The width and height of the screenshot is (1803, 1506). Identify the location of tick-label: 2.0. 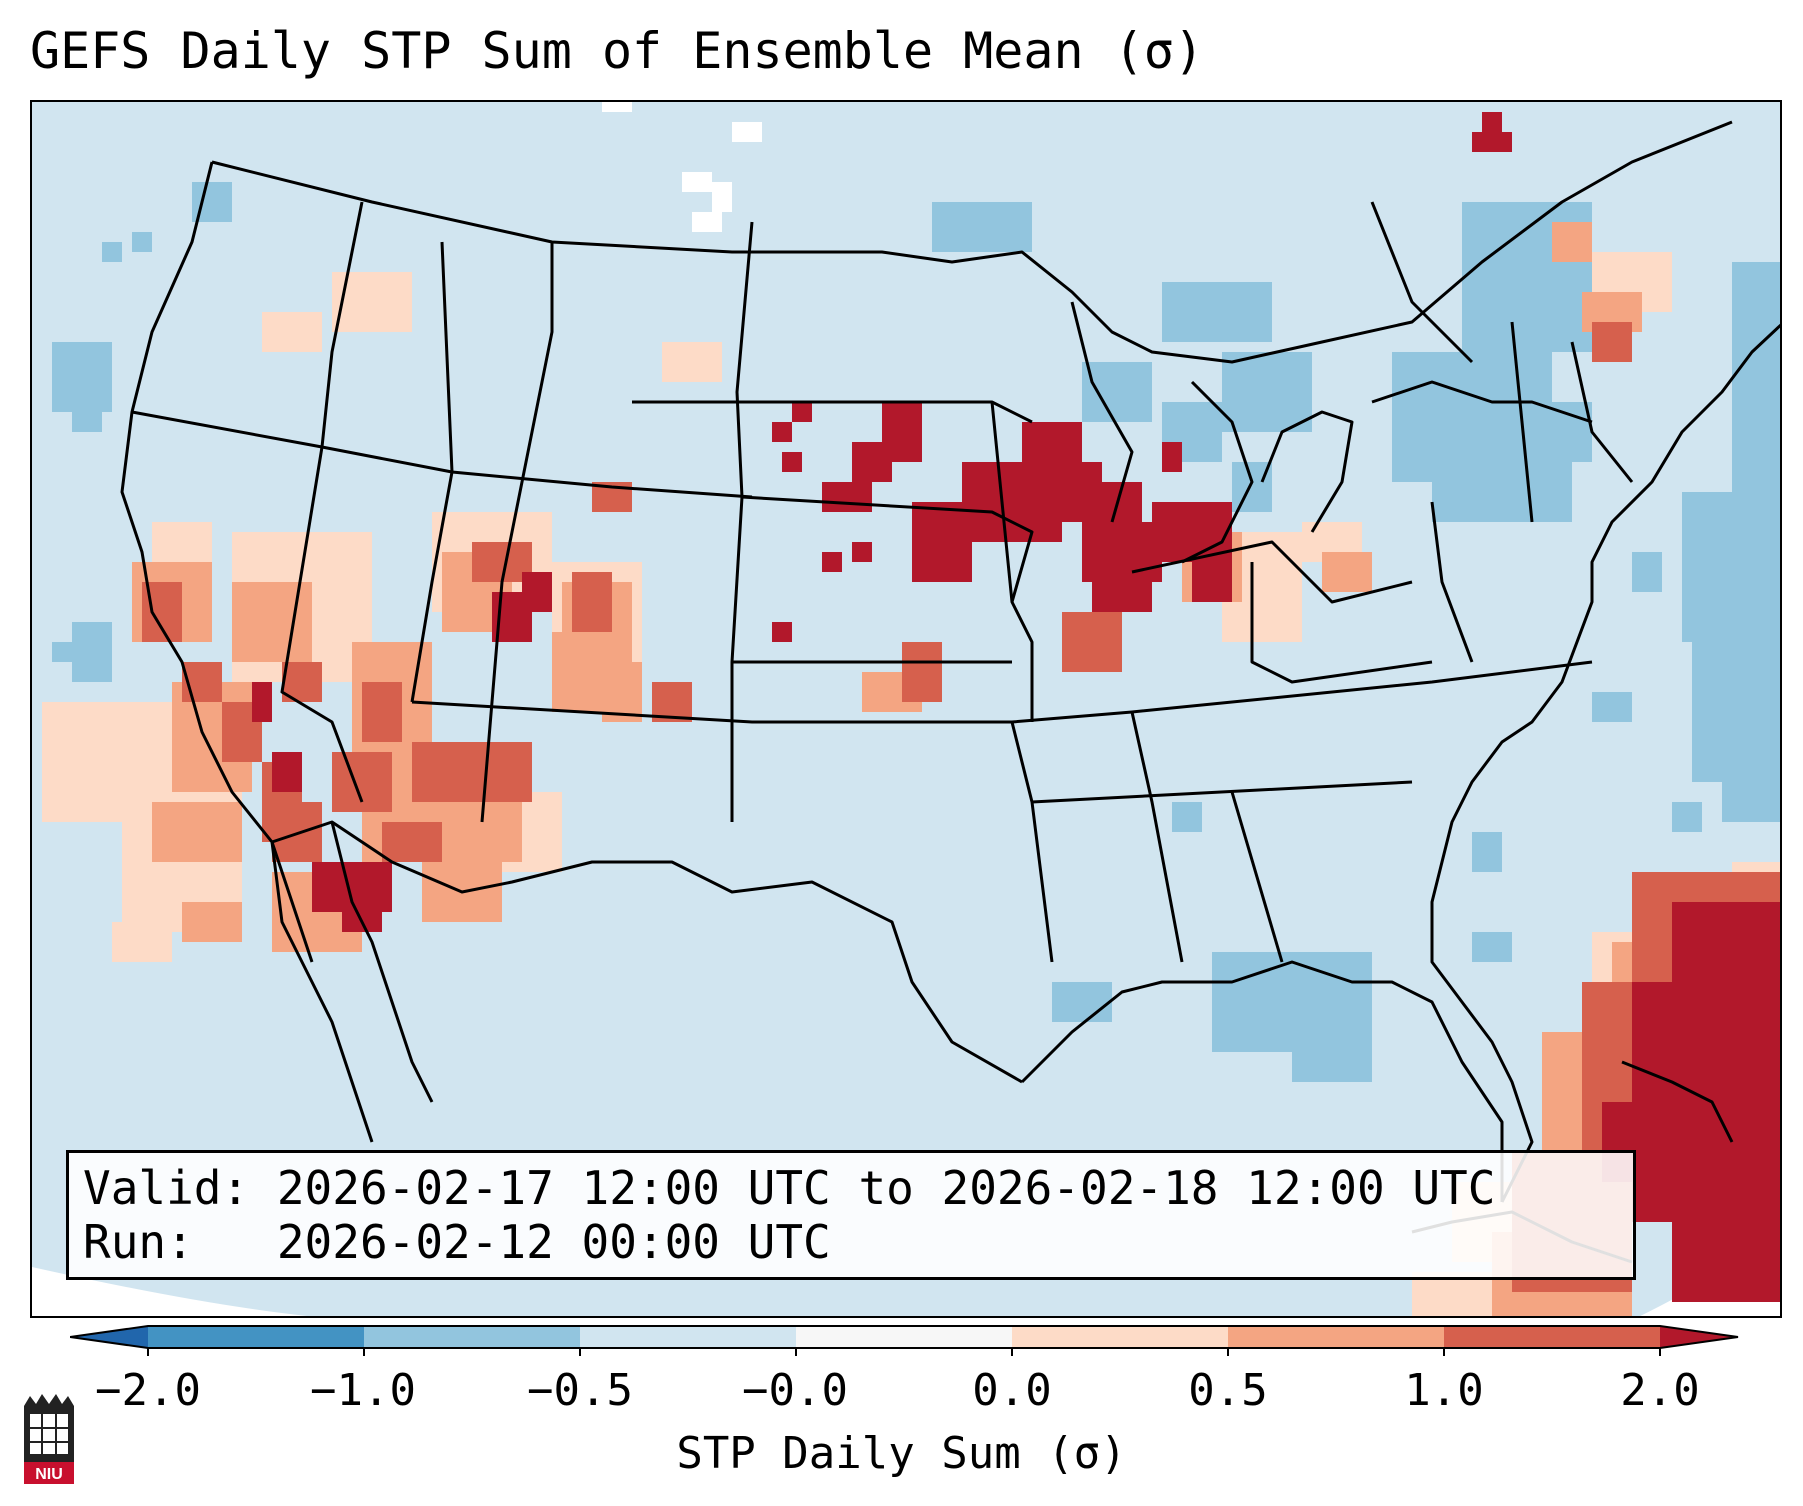
(1660, 1390).